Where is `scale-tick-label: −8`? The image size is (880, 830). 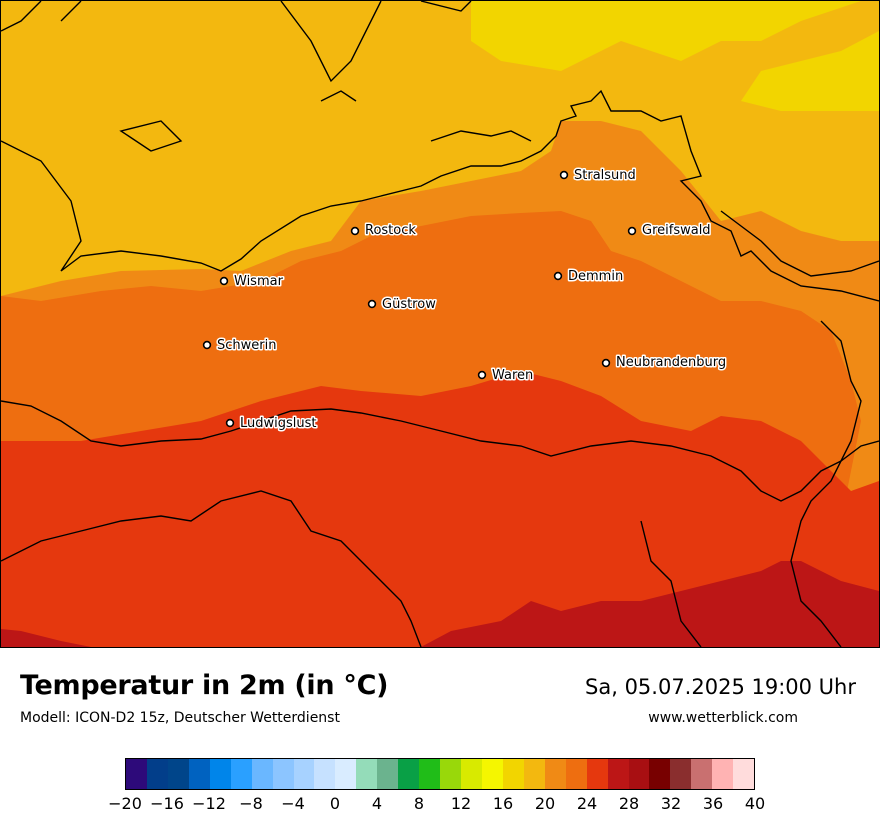
scale-tick-label: −8 is located at coordinates (251, 803).